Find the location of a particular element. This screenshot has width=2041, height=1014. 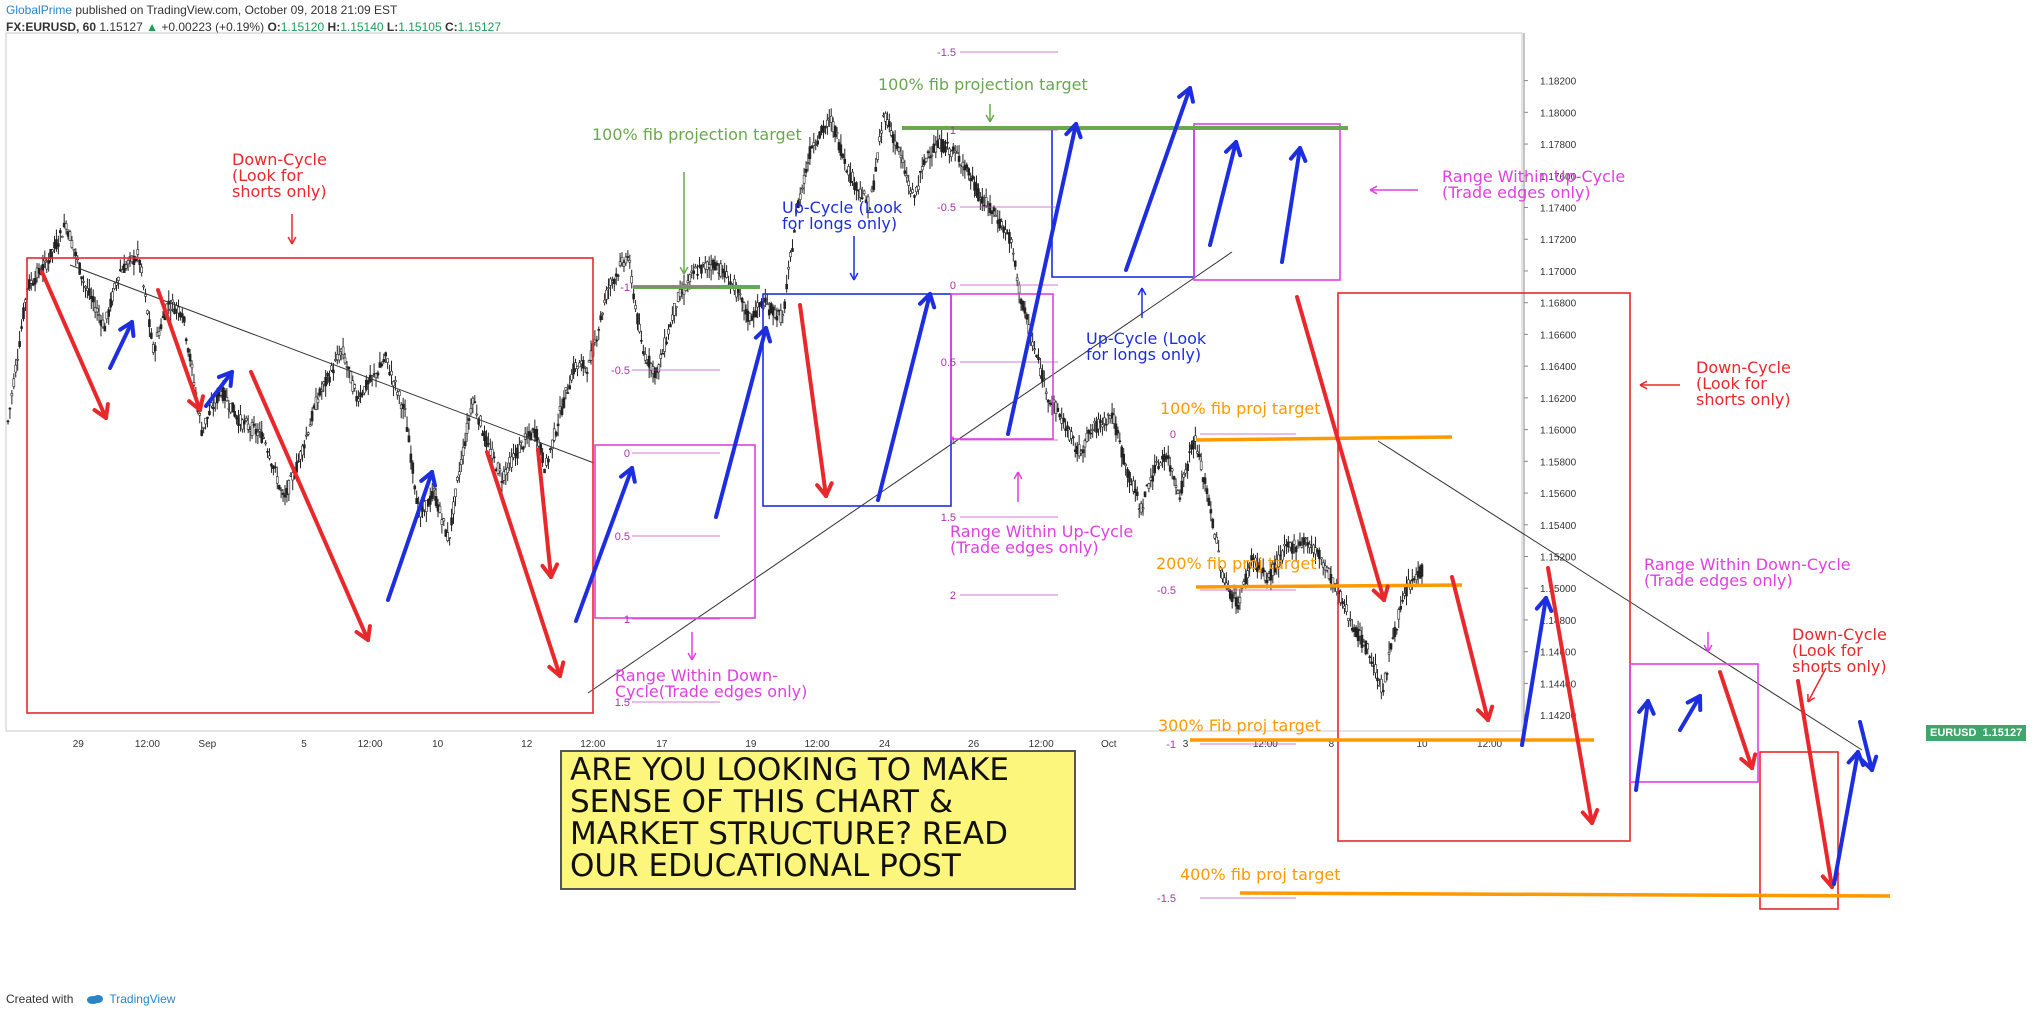

annotation-line: Up-Cycle (Look is located at coordinates (842, 207).